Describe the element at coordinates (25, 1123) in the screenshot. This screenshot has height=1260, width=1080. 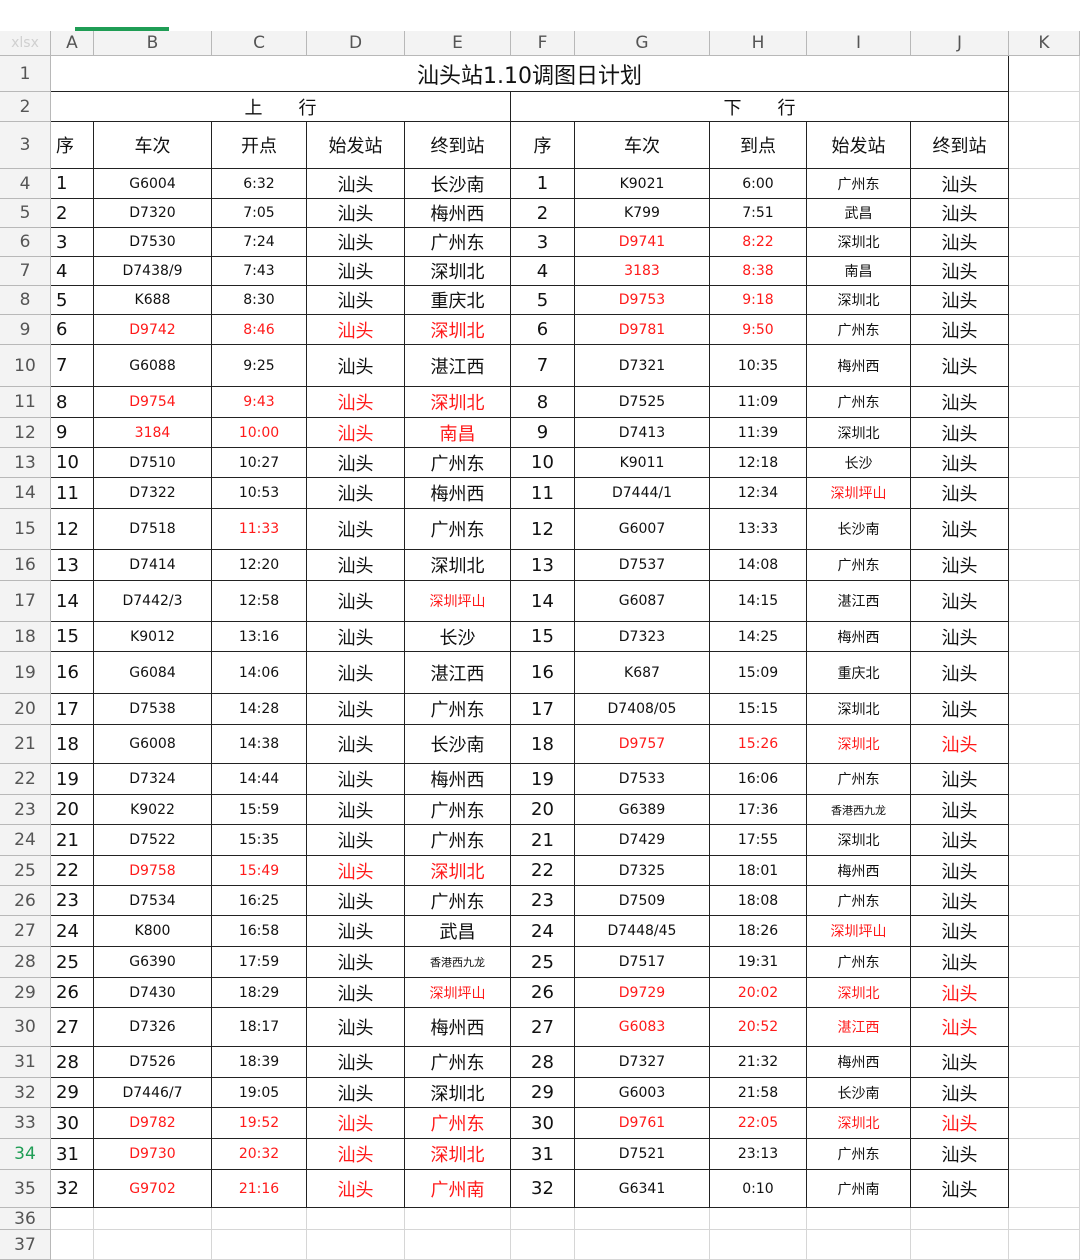
I see `row-header-33: 33` at that location.